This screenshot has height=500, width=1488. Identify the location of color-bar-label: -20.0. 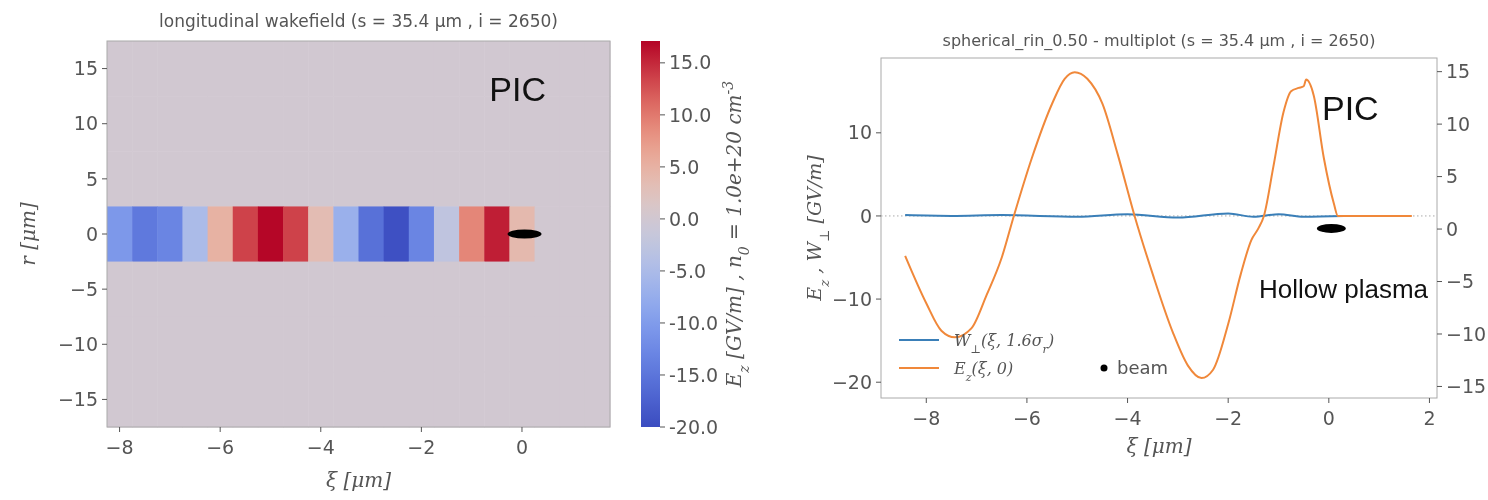
(694, 426).